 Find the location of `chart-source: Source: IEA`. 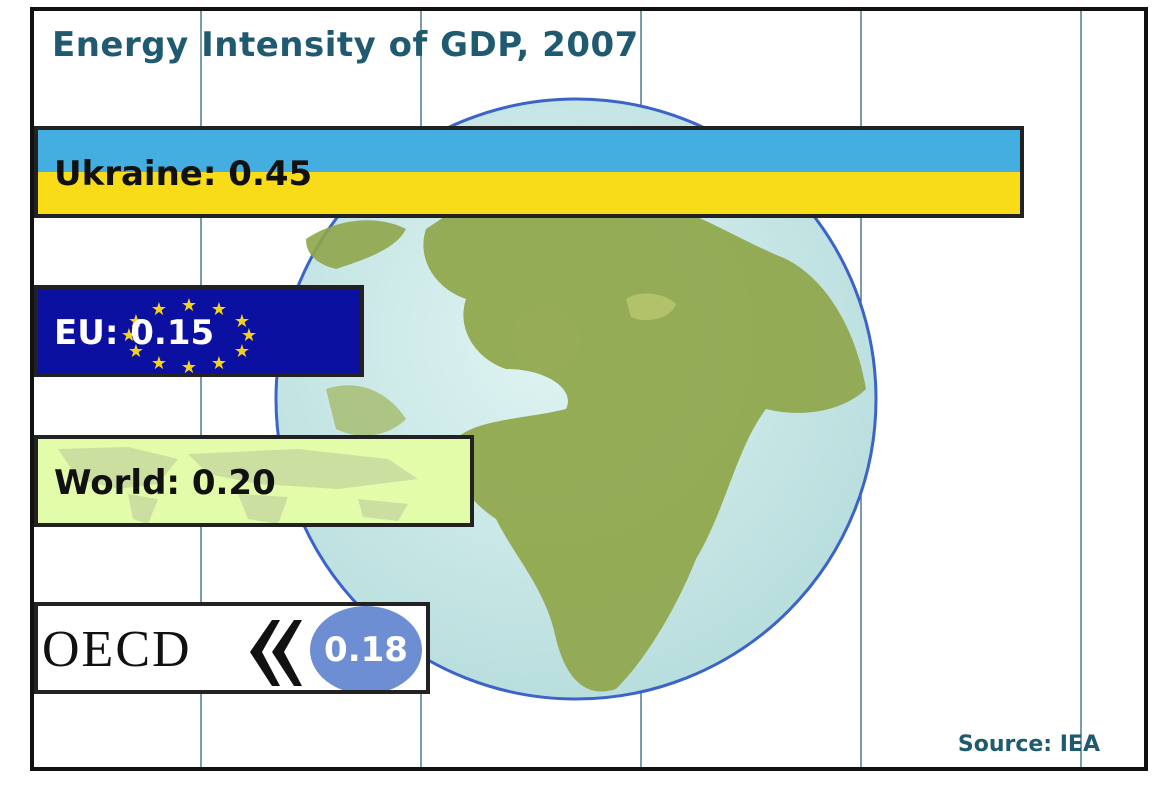

chart-source: Source: IEA is located at coordinates (1028, 744).